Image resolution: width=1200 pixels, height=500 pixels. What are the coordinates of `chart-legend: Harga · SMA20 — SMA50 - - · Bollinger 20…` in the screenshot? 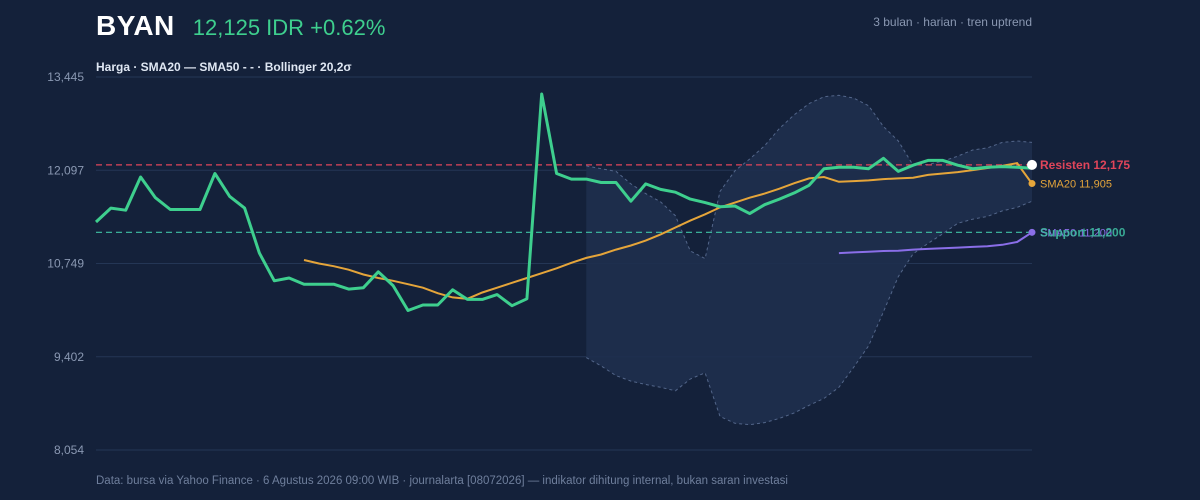 It's located at (224, 67).